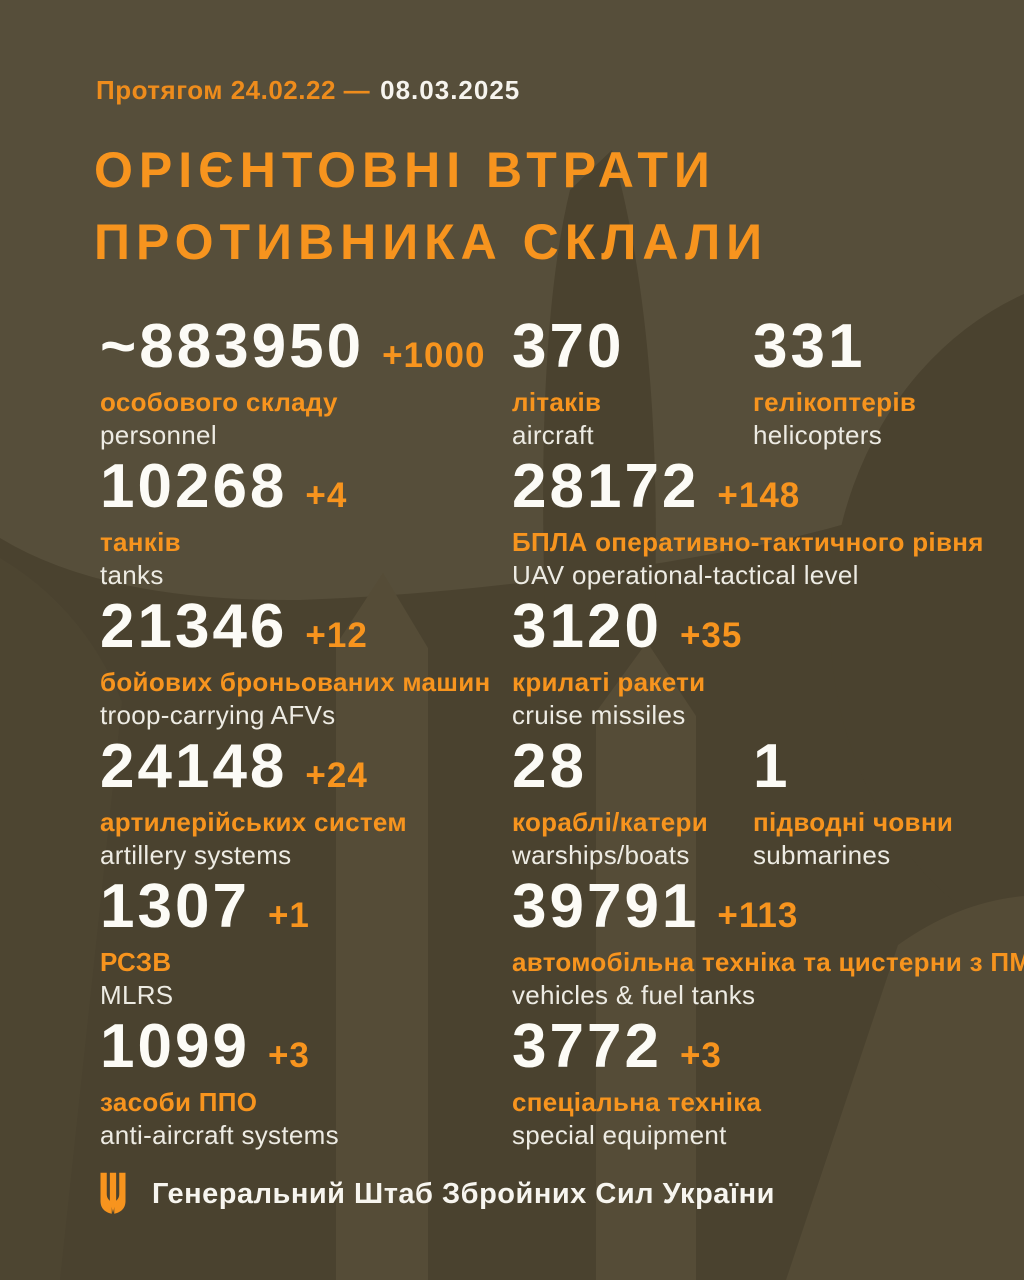 This screenshot has height=1280, width=1024. I want to click on stat-label-english: personnel, so click(158, 434).